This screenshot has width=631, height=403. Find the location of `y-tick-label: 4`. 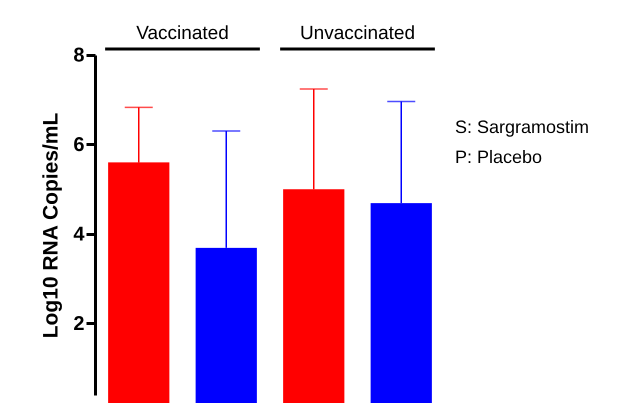

y-tick-label: 4 is located at coordinates (79, 234).